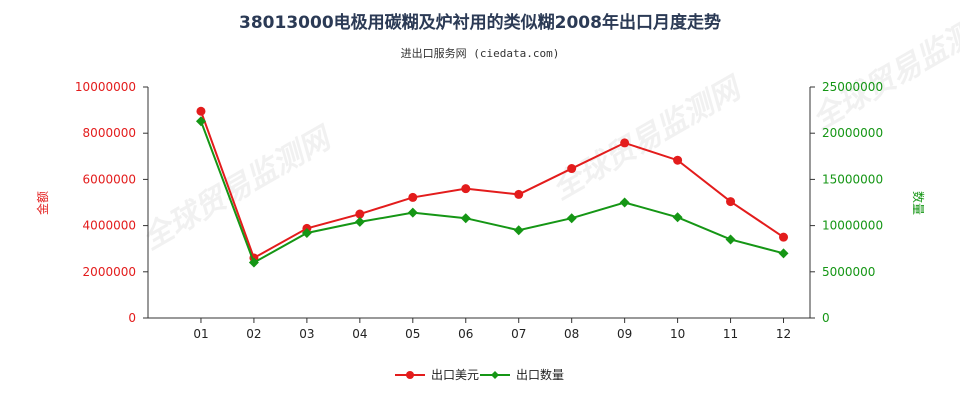 The width and height of the screenshot is (960, 400). I want to click on x-tick-label: 06, so click(465, 334).